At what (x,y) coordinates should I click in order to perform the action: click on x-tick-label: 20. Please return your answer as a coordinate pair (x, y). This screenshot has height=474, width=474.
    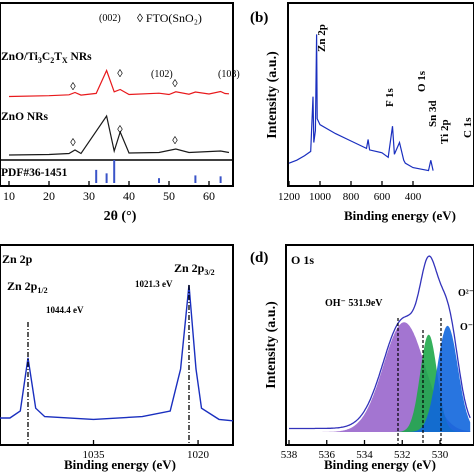
    Looking at the image, I should click on (49, 196).